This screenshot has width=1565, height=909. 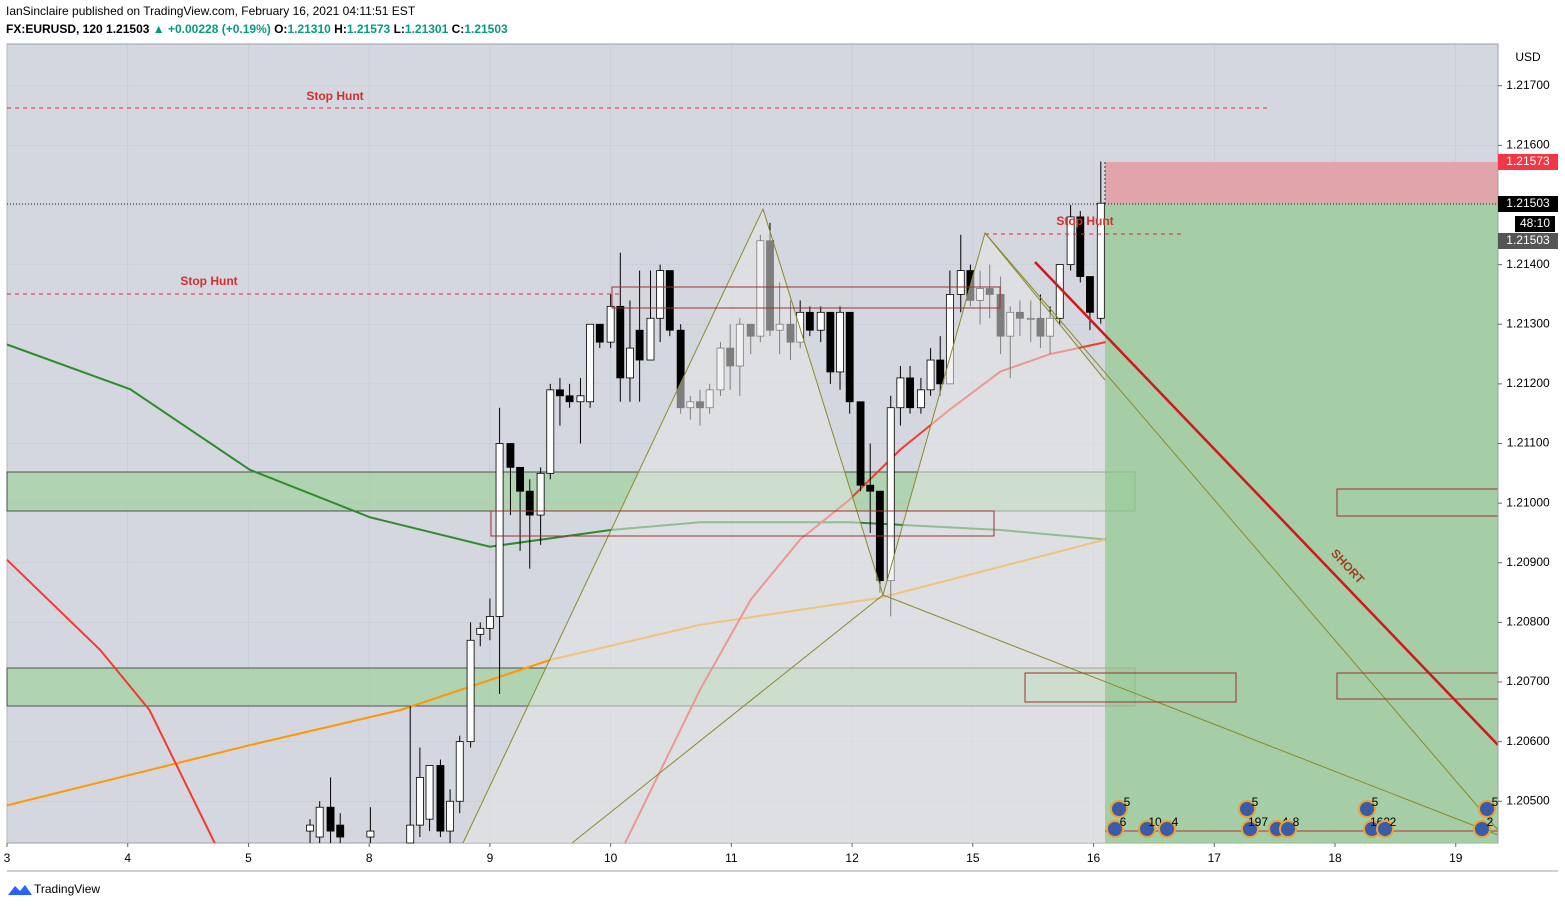 I want to click on event-count: 4, so click(x=1175, y=822).